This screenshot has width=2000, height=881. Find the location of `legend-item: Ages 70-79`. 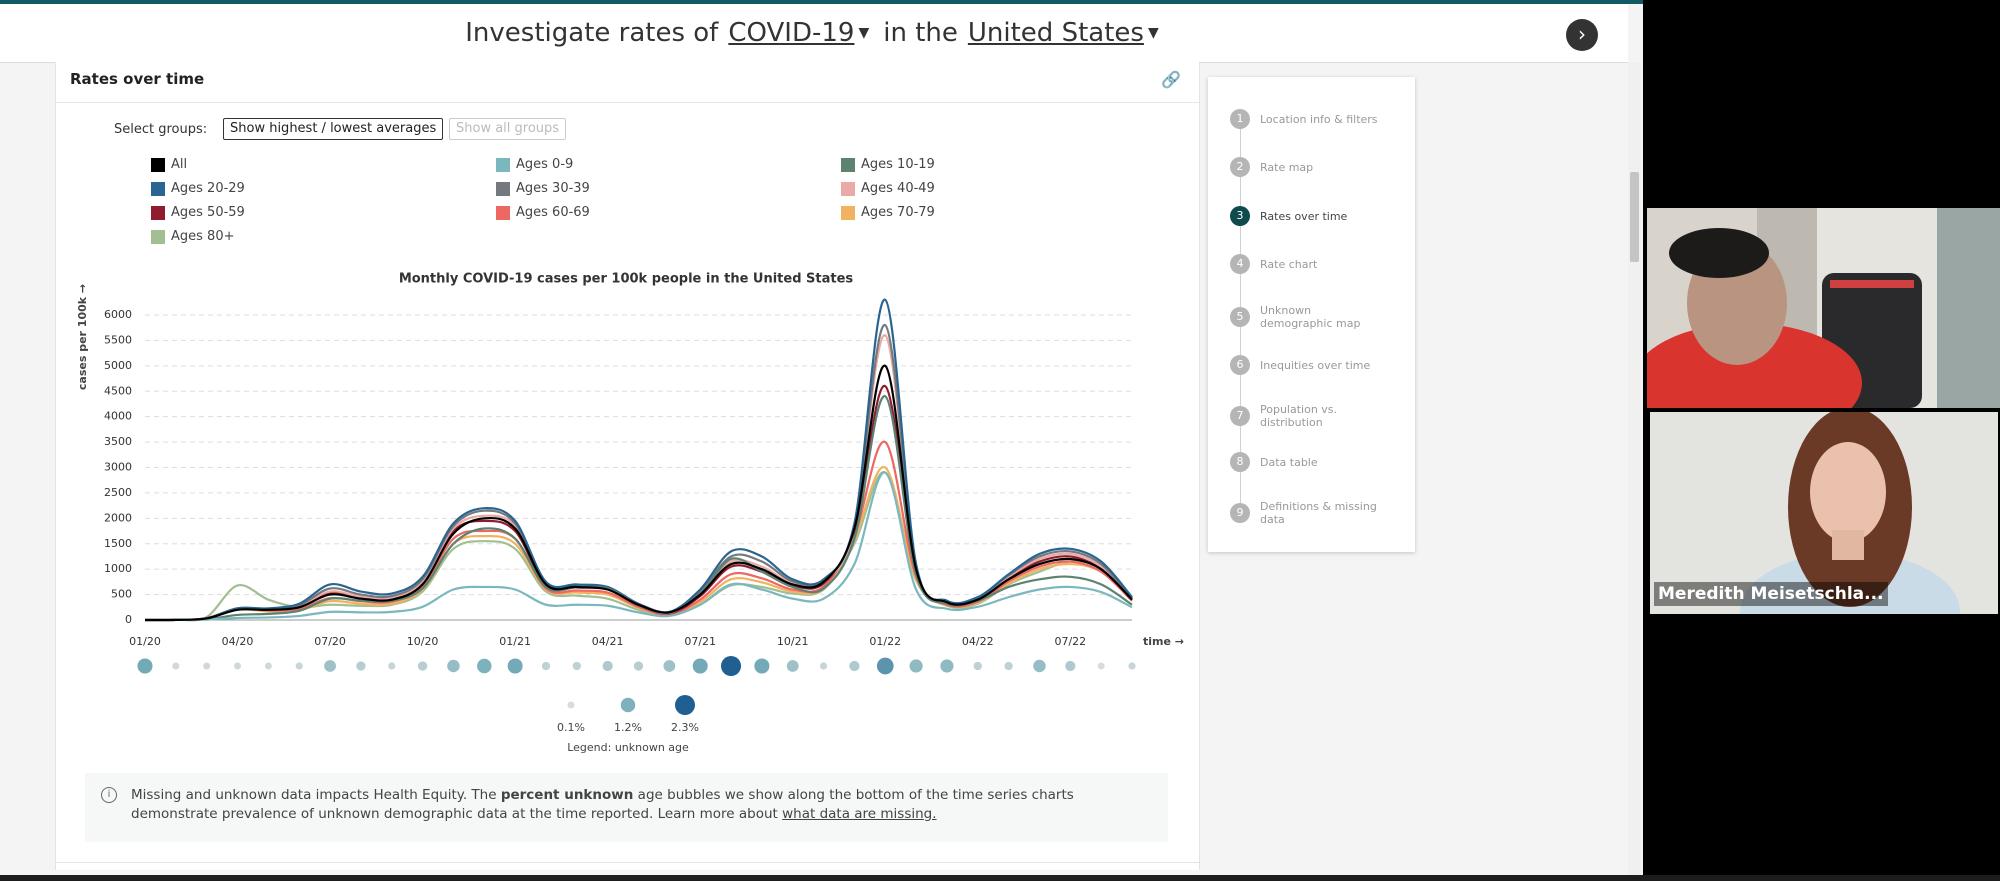

legend-item: Ages 70-79 is located at coordinates (888, 212).